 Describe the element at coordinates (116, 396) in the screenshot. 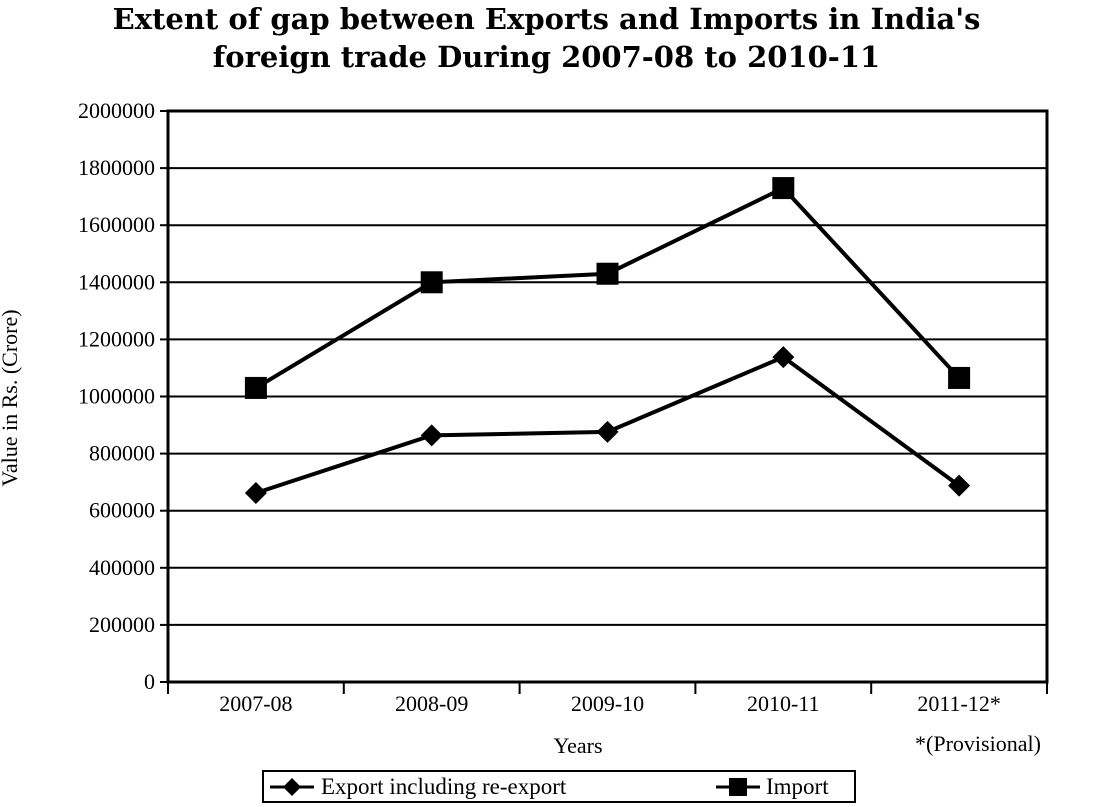

I see `y-tick-label: 1000000` at that location.